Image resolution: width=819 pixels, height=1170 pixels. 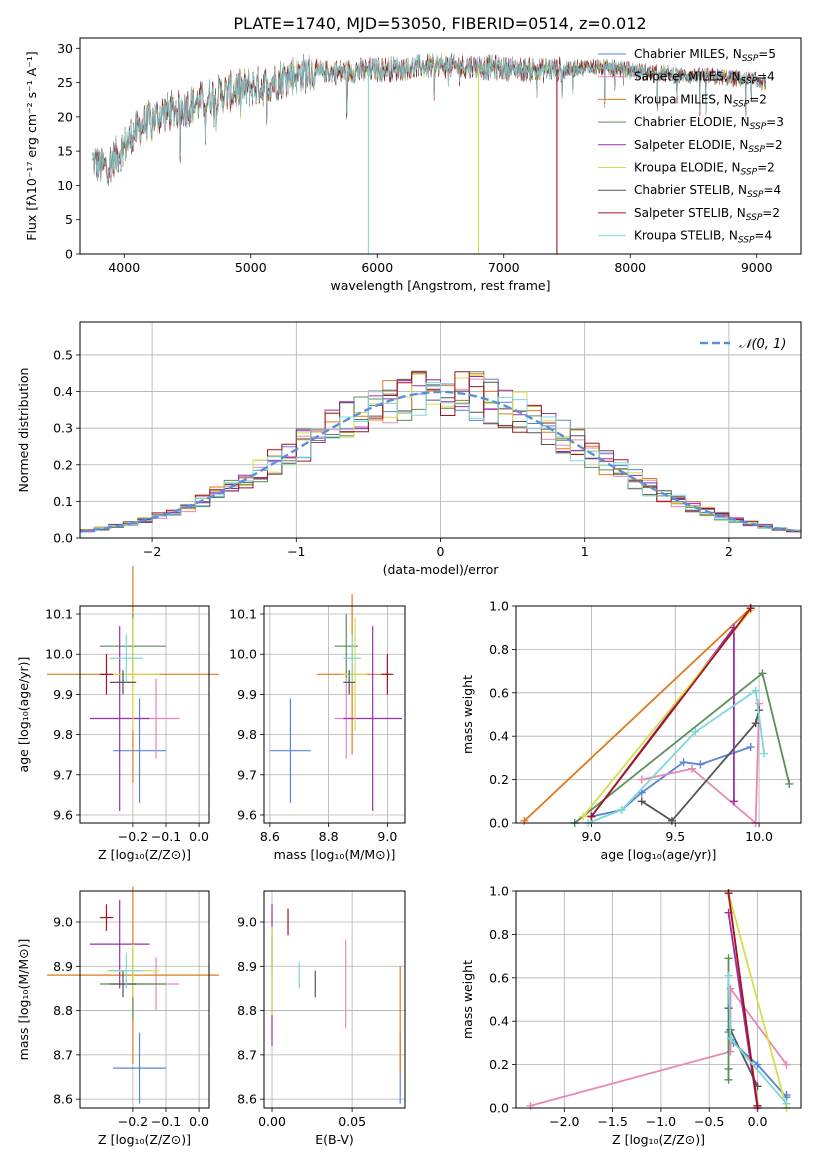 I want to click on x-tick-label: 2, so click(x=729, y=551).